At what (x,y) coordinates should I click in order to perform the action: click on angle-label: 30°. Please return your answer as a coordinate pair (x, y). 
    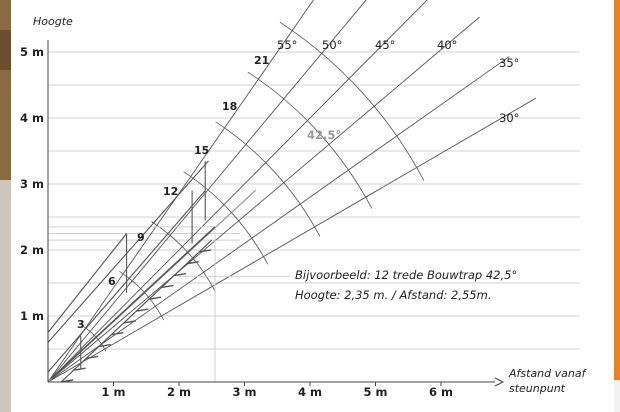
    Looking at the image, I should click on (509, 118).